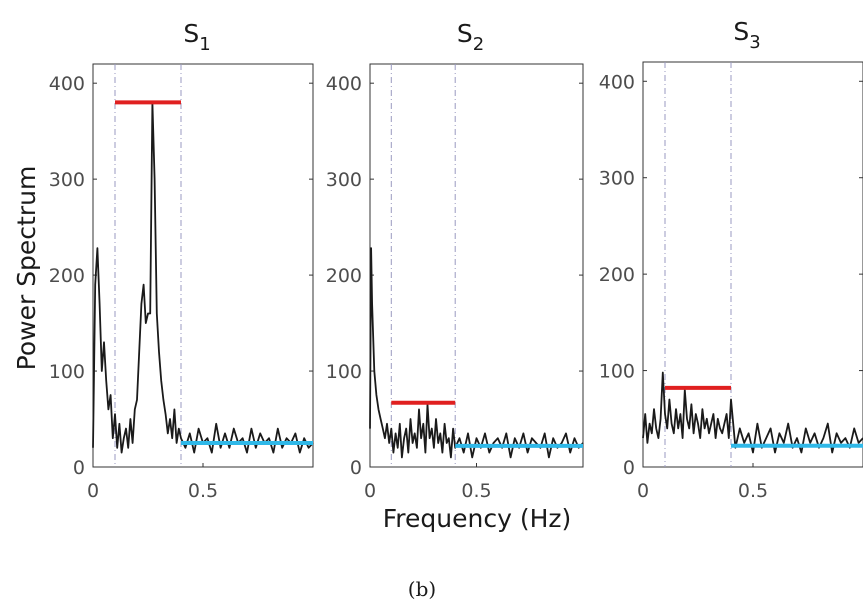 The height and width of the screenshot is (605, 863). What do you see at coordinates (746, 35) in the screenshot?
I see `panel-title: S3` at bounding box center [746, 35].